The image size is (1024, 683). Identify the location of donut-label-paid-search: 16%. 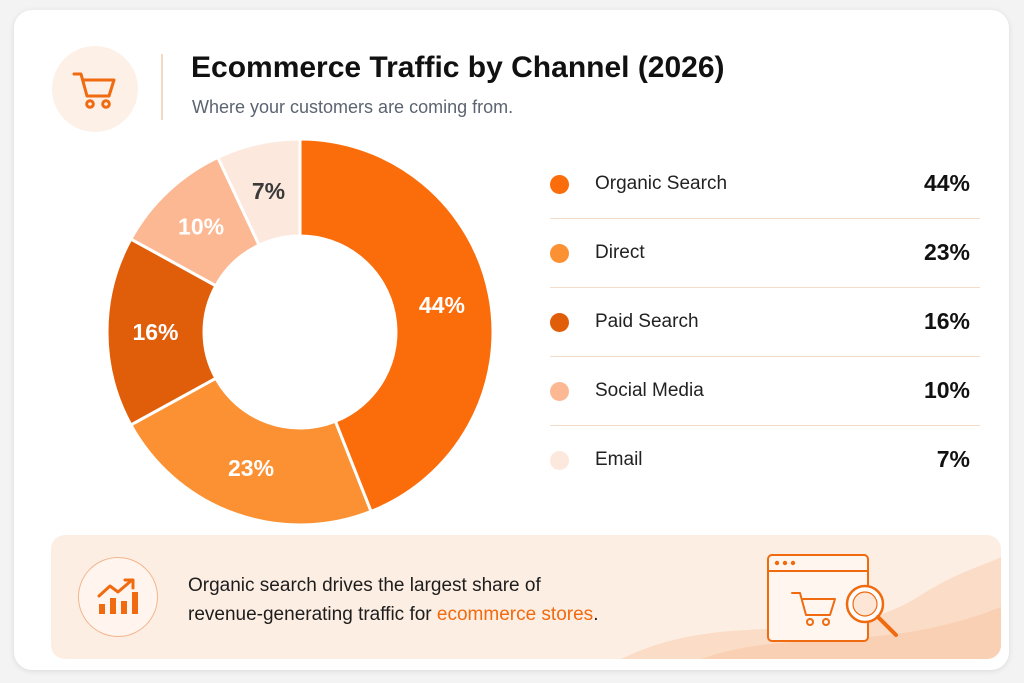
(155, 332).